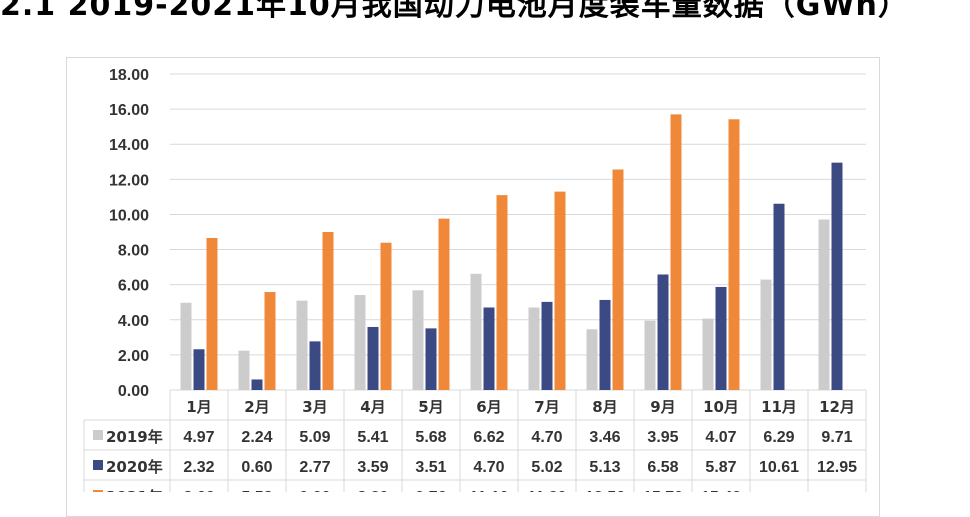 The height and width of the screenshot is (517, 970). I want to click on legend-label: 2021年, so click(134, 490).